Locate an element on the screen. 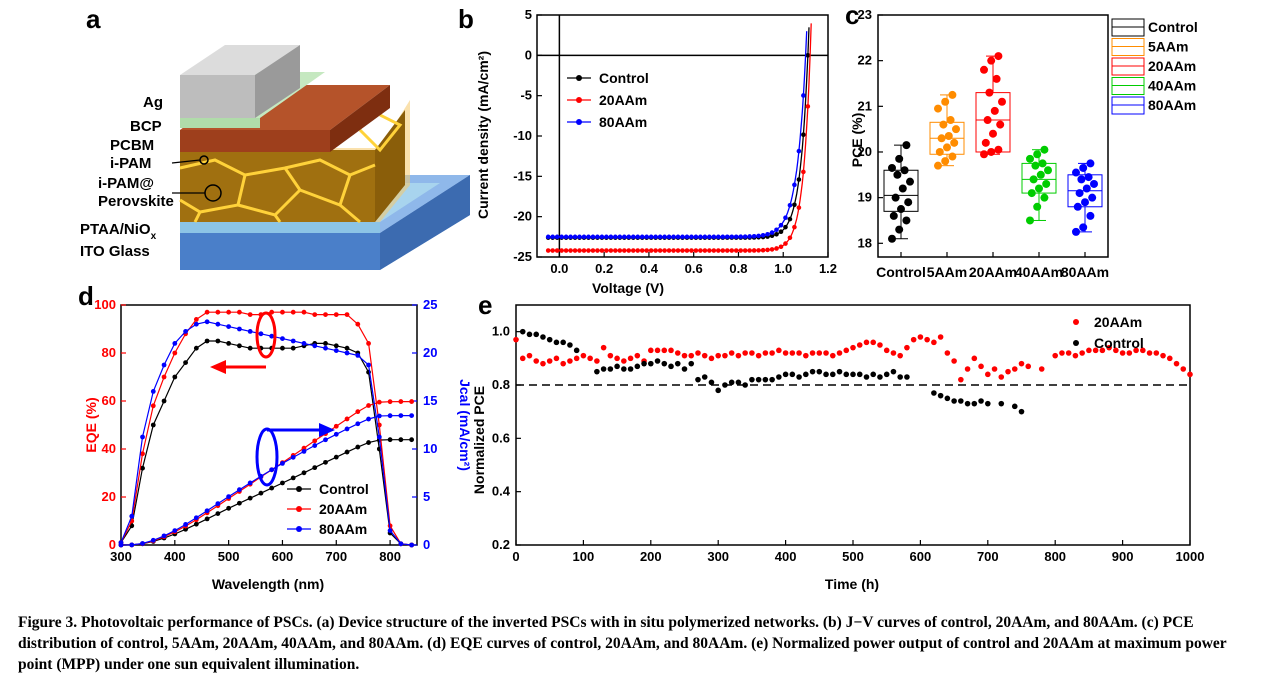  d-y-tick-label: 0 is located at coordinates (112, 544).